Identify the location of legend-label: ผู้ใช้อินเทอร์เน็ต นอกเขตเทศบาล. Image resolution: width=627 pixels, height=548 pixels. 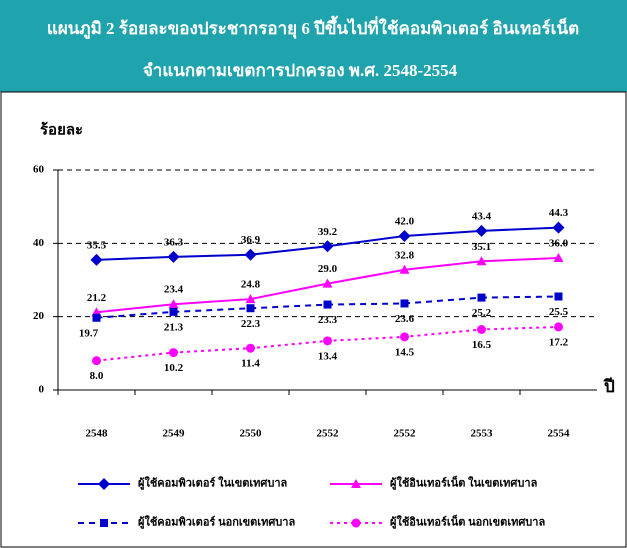
(467, 522).